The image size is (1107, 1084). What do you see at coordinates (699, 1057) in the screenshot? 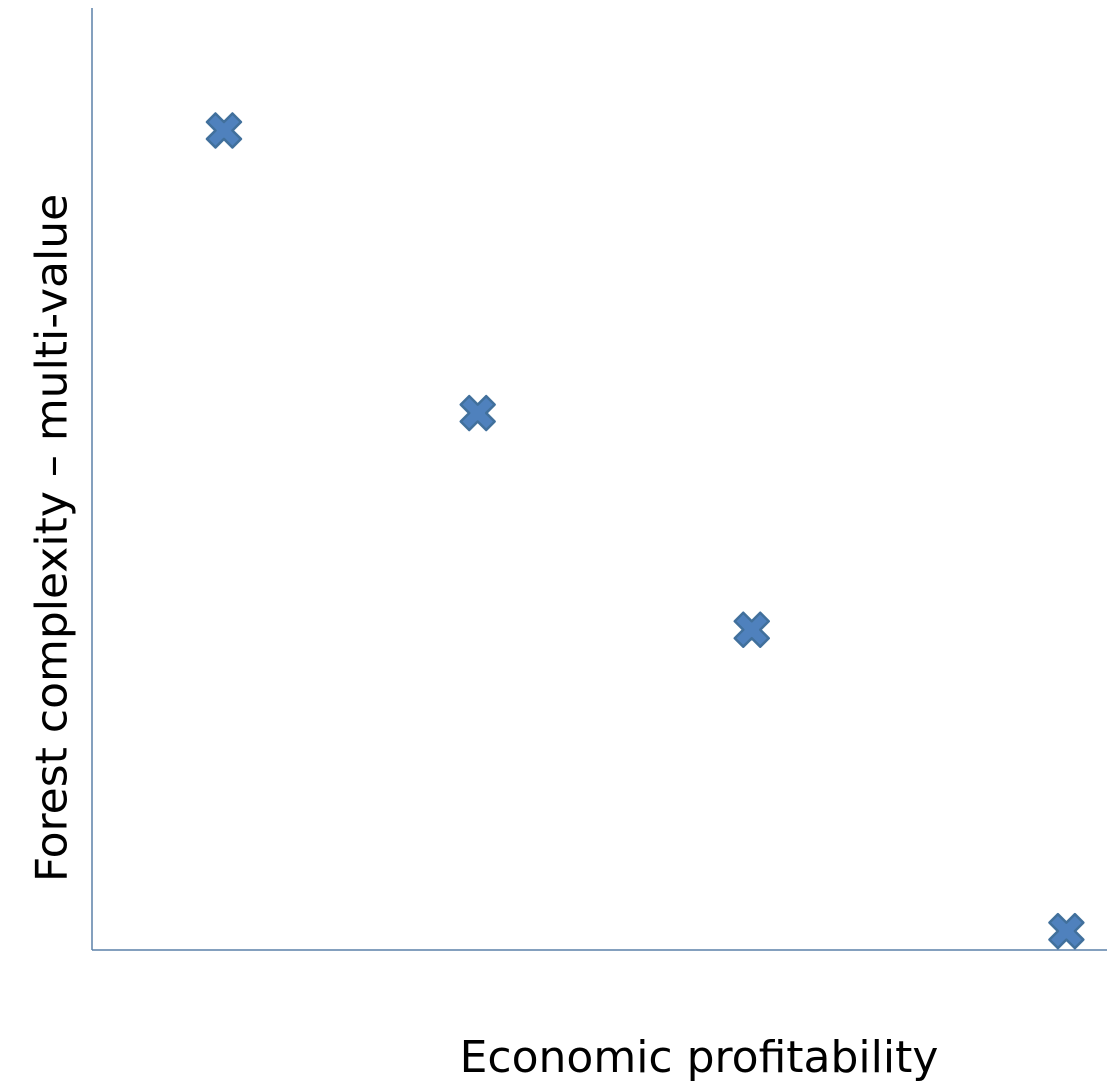
I see `x-axis-title: Economic profitability` at bounding box center [699, 1057].